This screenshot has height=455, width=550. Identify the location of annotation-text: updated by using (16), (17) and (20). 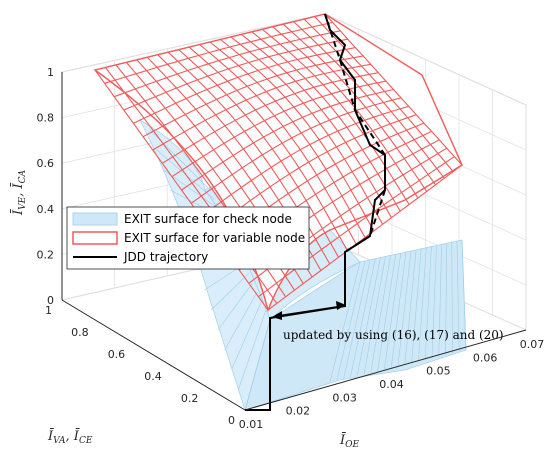
(393, 335).